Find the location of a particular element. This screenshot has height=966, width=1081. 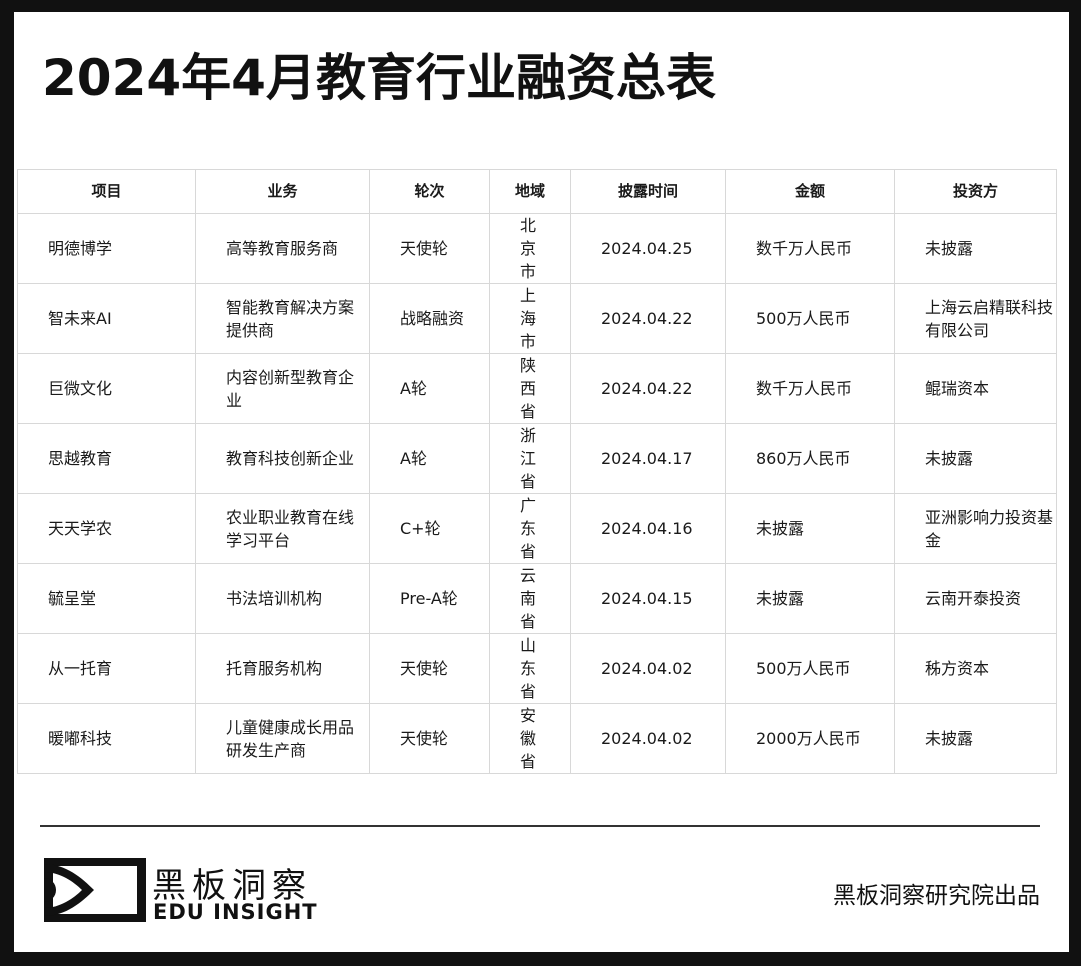

table-row: 巨微文化 内容创新型教育企业 A轮 陕西省 2024.04.22 数千万人民币 鲲瑞资本 is located at coordinates (537, 388).